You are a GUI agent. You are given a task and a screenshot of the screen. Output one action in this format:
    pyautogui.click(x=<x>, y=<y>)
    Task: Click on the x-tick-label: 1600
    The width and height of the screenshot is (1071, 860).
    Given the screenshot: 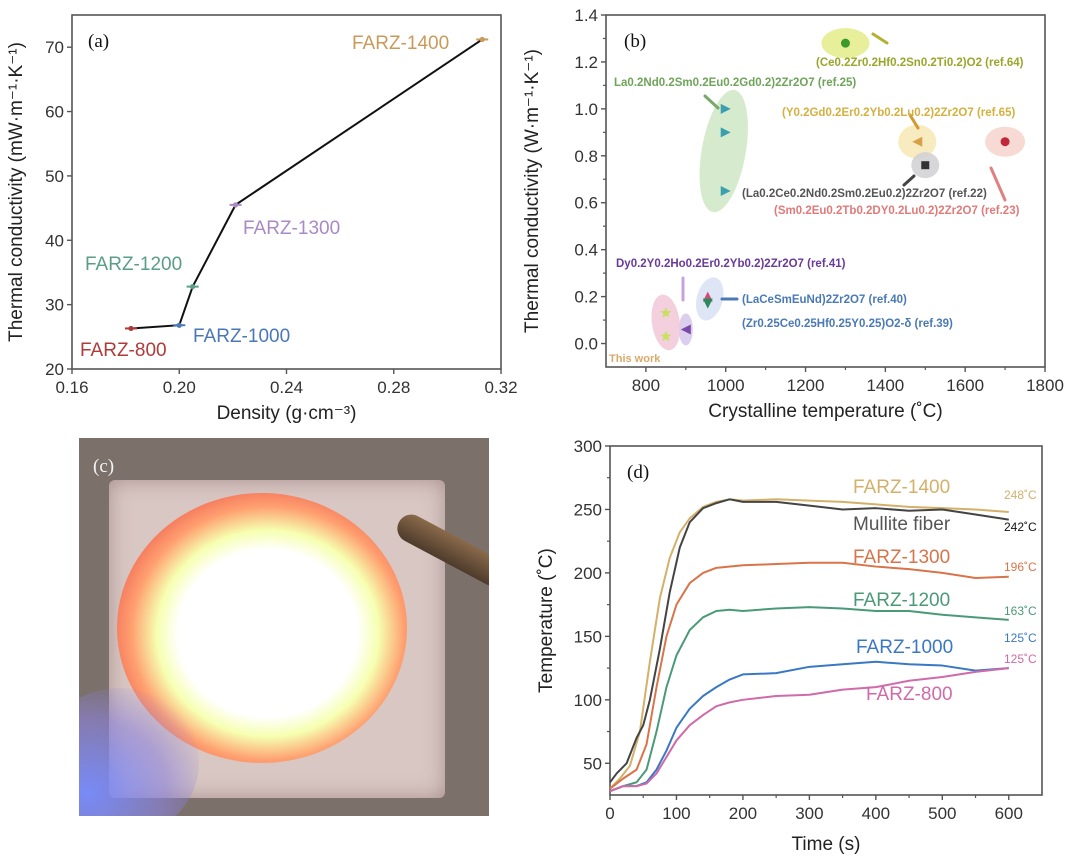 What is the action you would take?
    pyautogui.click(x=965, y=385)
    